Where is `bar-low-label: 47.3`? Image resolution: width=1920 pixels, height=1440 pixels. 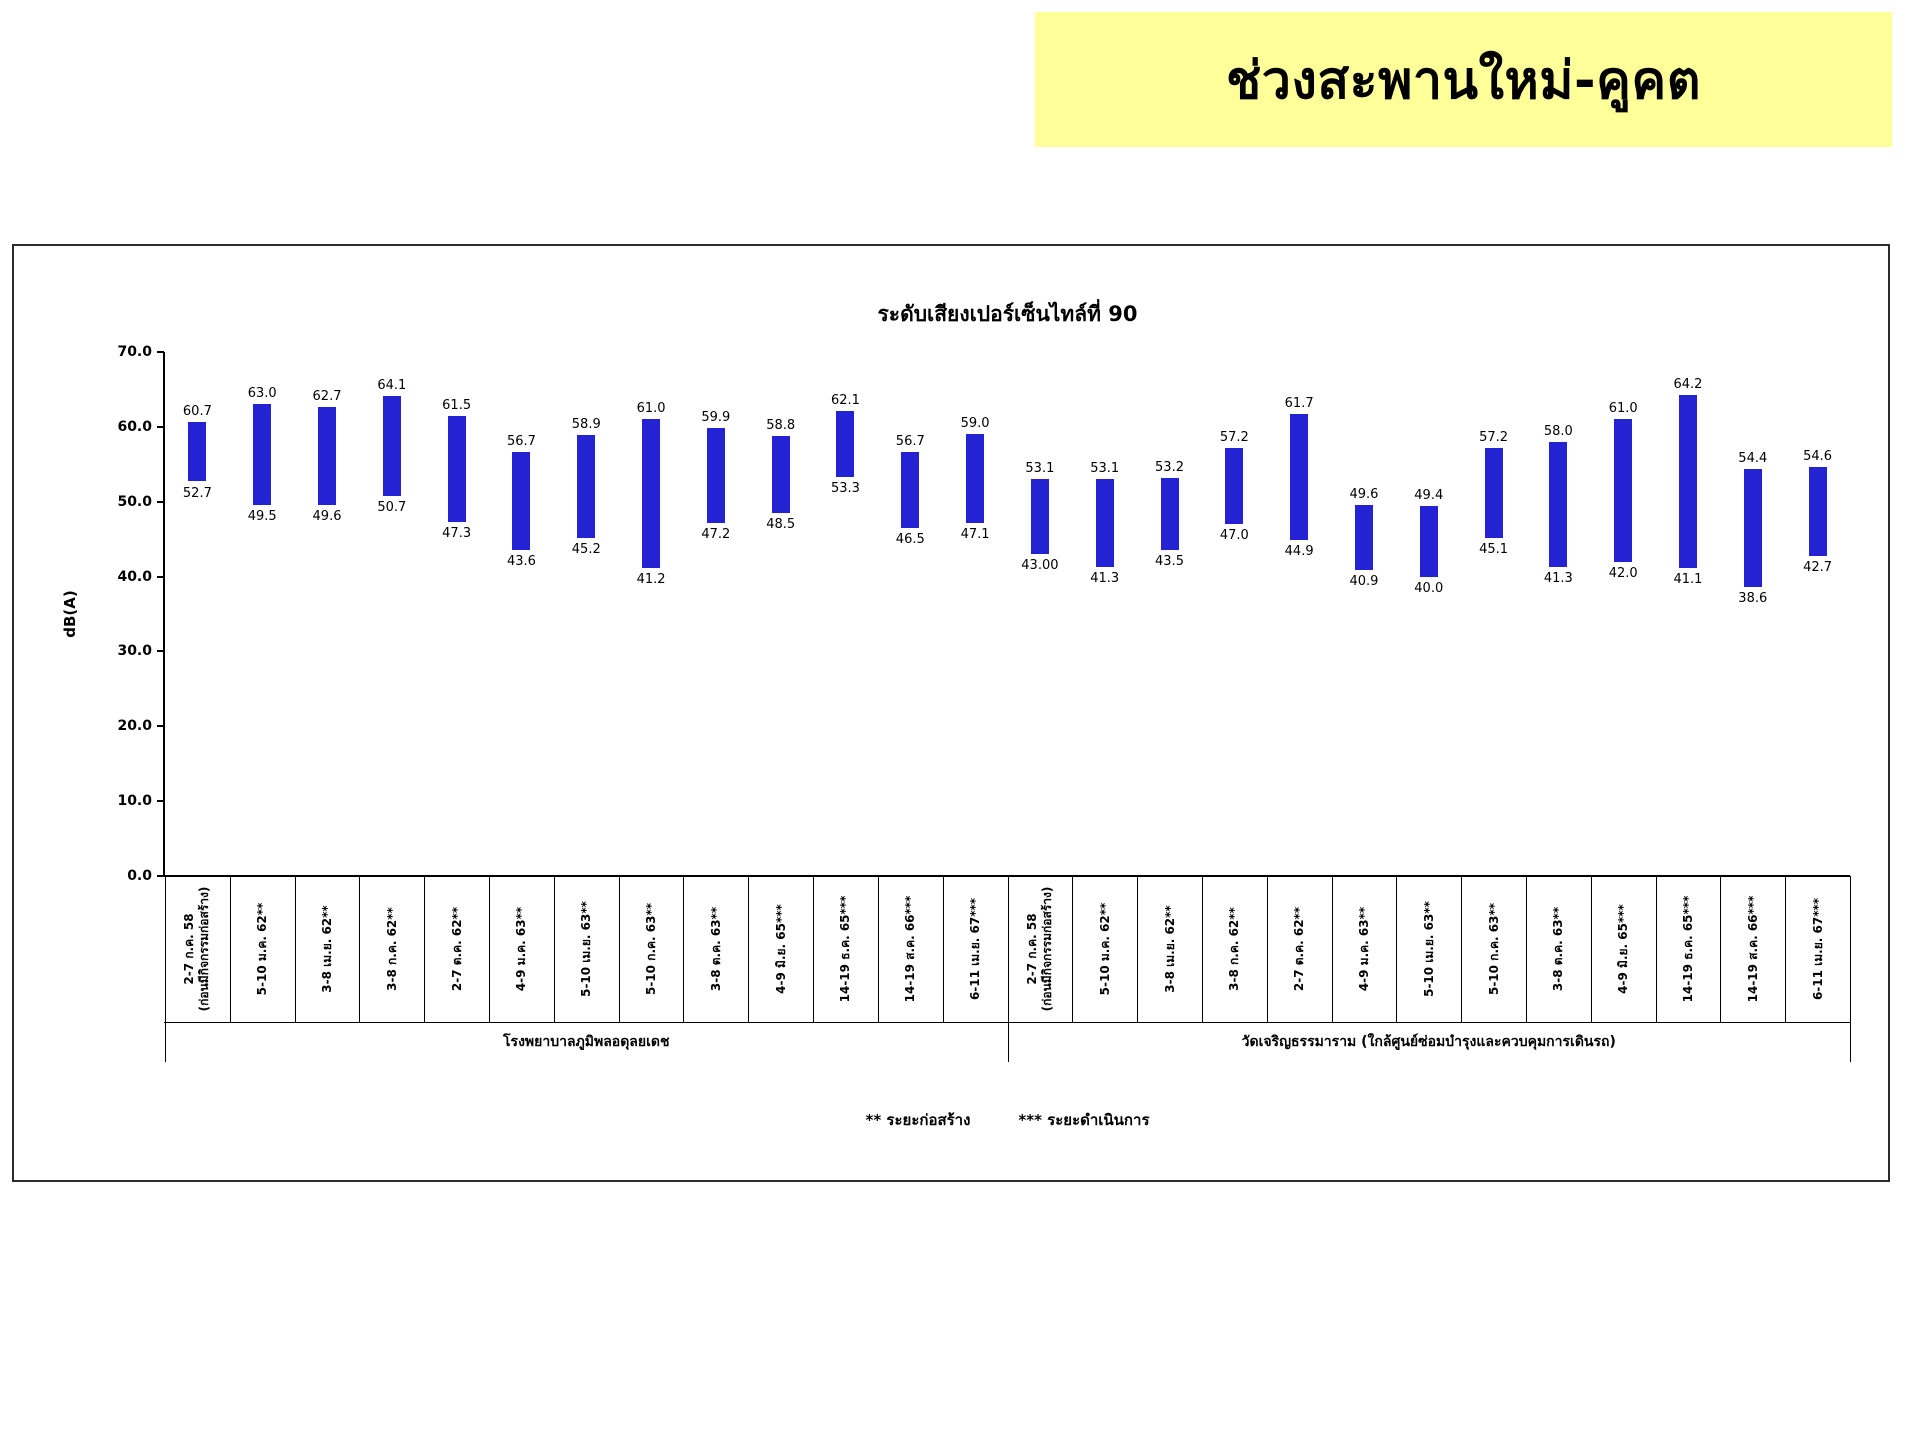
bar-low-label: 47.3 is located at coordinates (457, 533).